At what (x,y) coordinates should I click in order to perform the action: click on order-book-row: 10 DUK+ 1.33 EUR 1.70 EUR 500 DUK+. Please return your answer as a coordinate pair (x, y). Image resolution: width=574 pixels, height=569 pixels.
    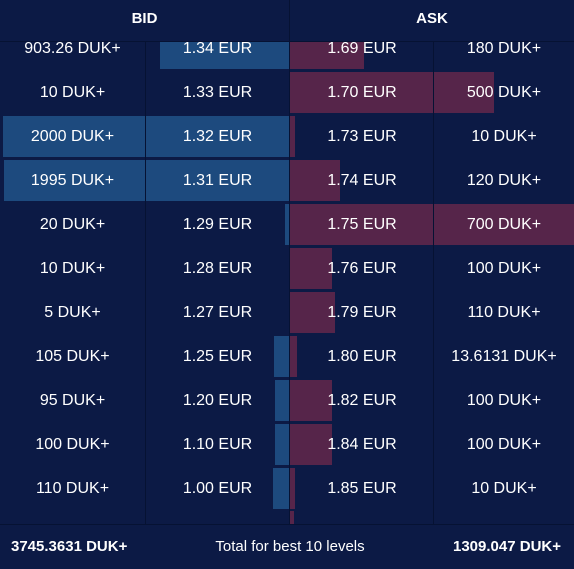
    Looking at the image, I should click on (287, 93).